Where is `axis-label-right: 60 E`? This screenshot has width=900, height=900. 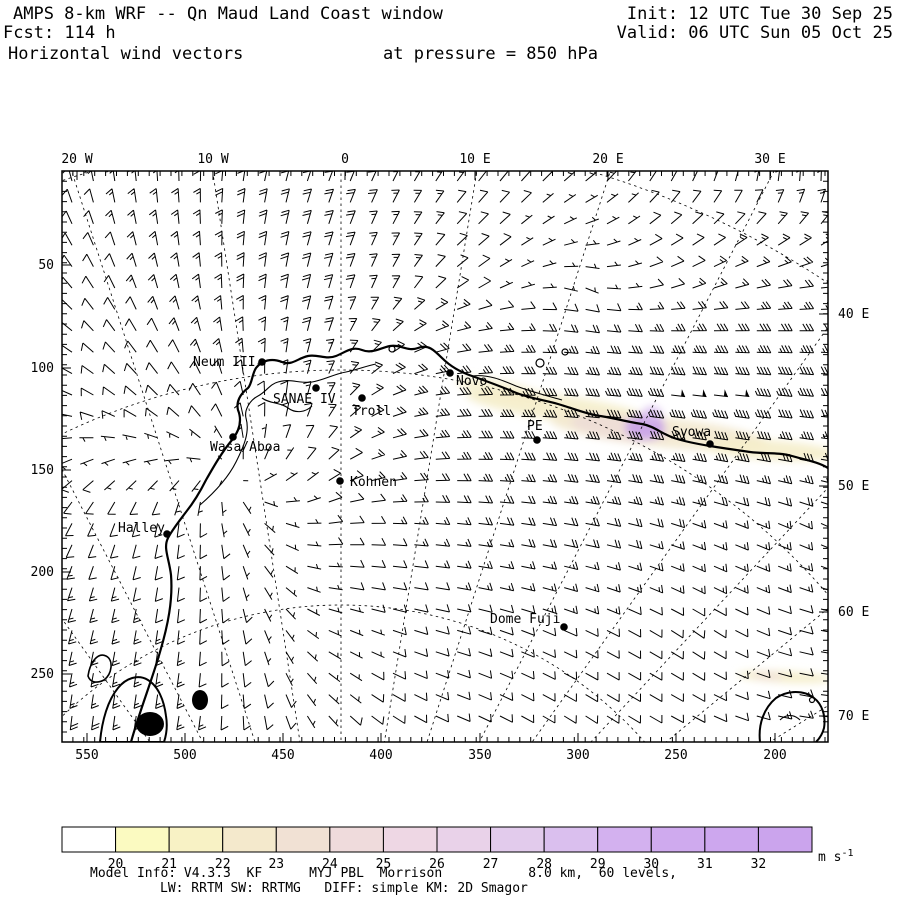 axis-label-right: 60 E is located at coordinates (853, 612).